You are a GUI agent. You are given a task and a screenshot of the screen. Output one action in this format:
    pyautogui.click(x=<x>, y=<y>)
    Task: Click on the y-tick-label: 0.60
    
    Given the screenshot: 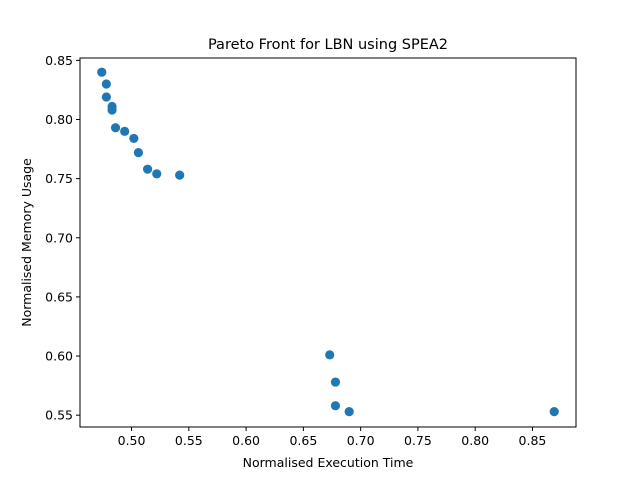 What is the action you would take?
    pyautogui.click(x=59, y=356)
    